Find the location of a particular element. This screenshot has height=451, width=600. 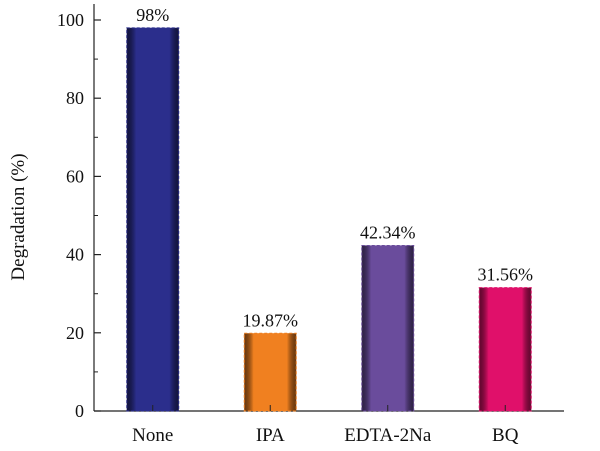

y-tick-label: 40 is located at coordinates (75, 255).